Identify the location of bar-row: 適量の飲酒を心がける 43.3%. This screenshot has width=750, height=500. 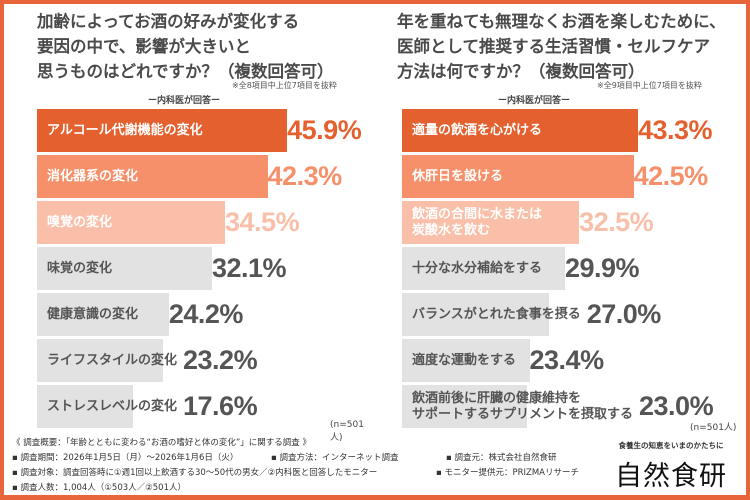
(557, 130).